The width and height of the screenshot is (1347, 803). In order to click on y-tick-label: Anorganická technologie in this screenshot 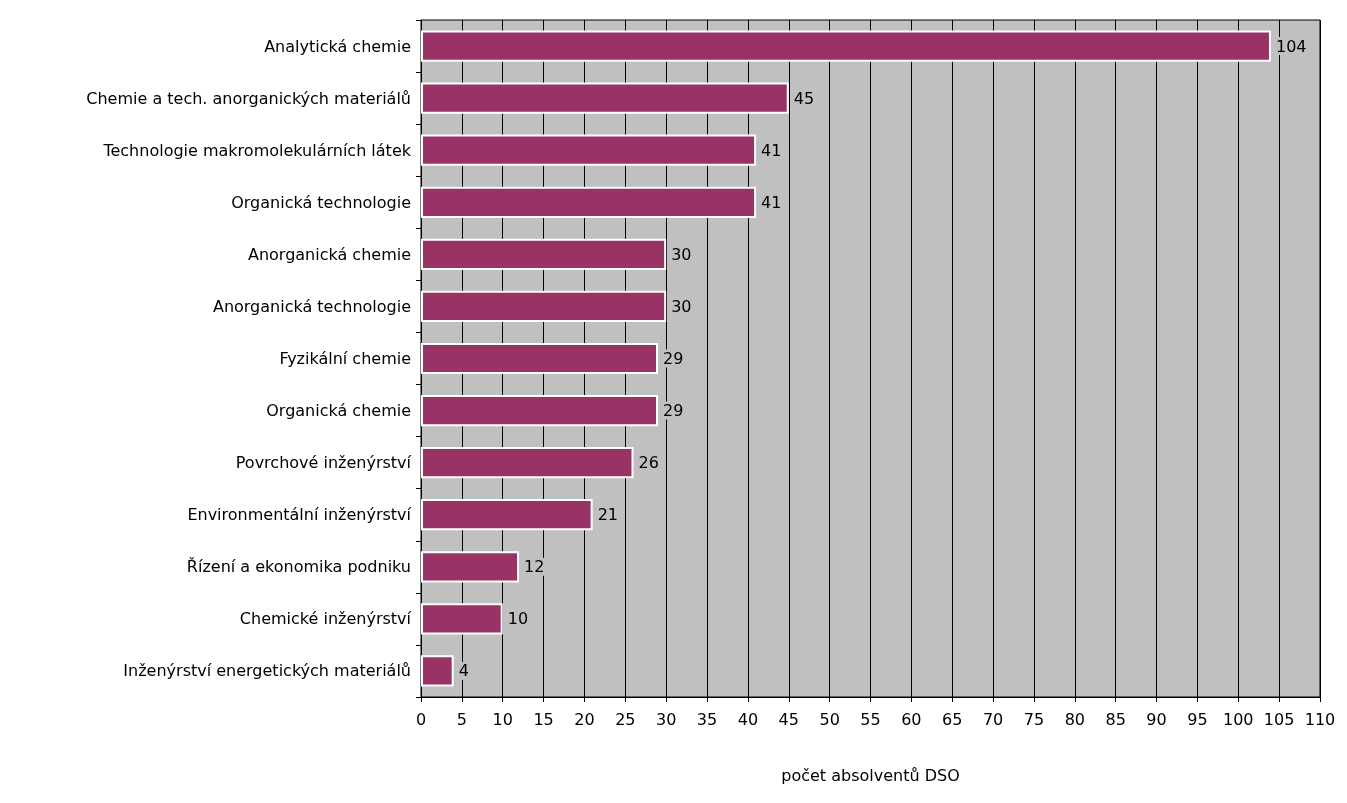, I will do `click(311, 306)`.